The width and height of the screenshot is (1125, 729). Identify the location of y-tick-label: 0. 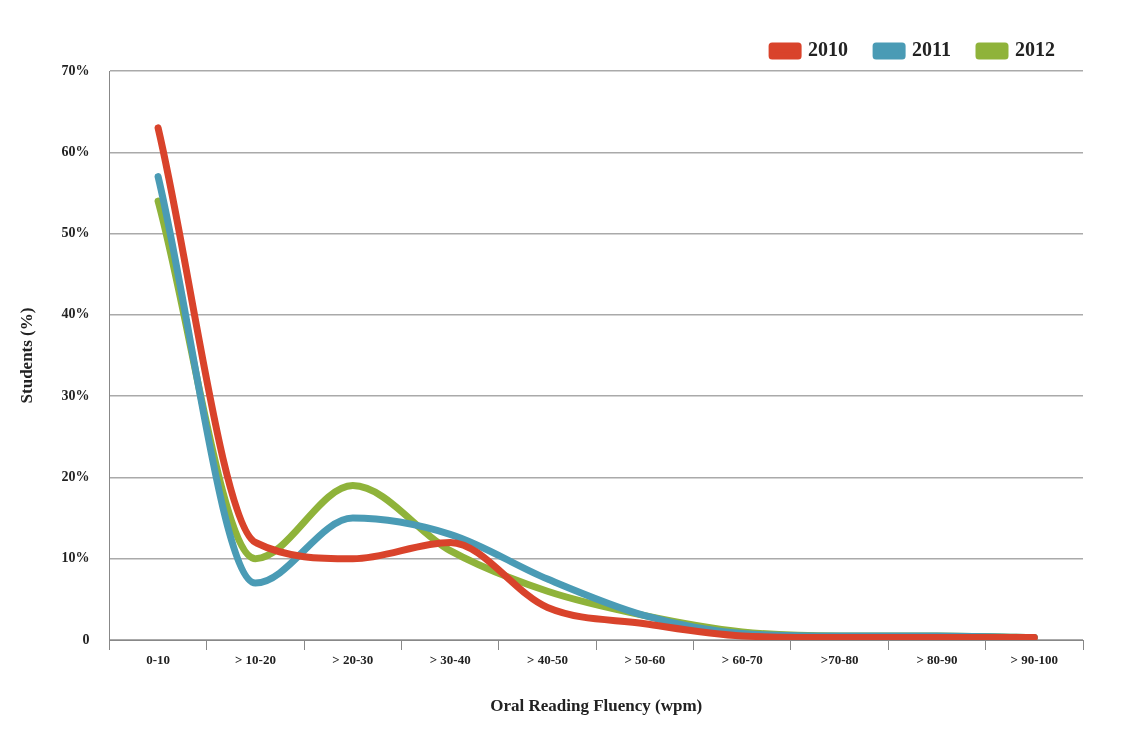
(86, 639).